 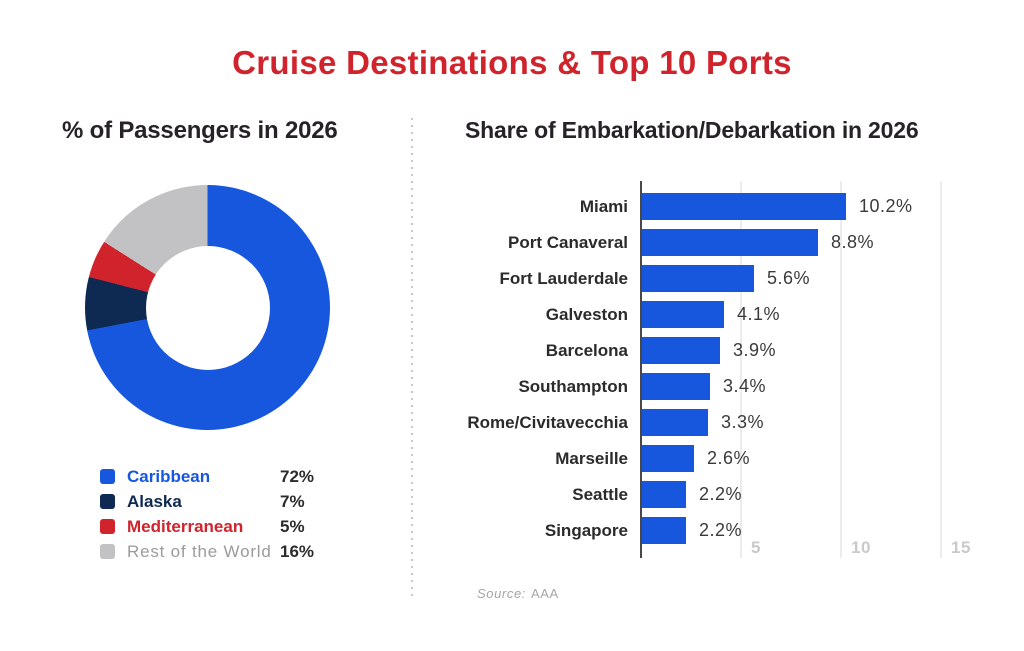 What do you see at coordinates (789, 278) in the screenshot?
I see `bar-value-label: 5.6%` at bounding box center [789, 278].